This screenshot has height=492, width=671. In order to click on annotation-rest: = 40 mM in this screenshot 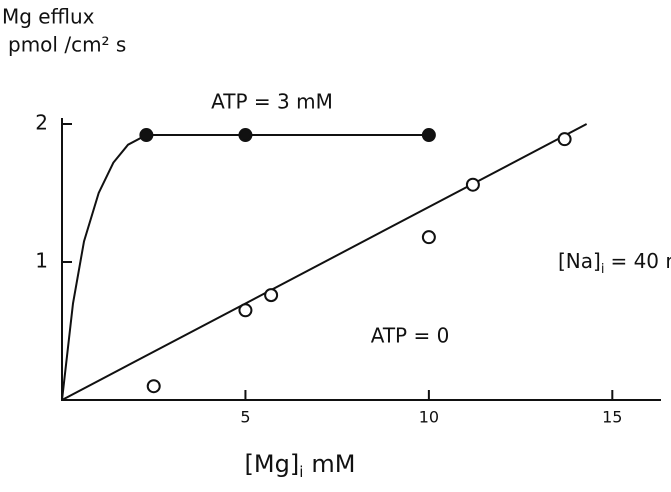, I will do `click(640, 261)`.